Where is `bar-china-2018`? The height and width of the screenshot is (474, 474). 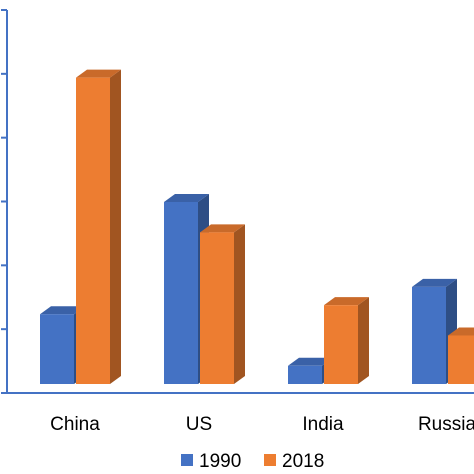 bar-china-2018 is located at coordinates (98, 226).